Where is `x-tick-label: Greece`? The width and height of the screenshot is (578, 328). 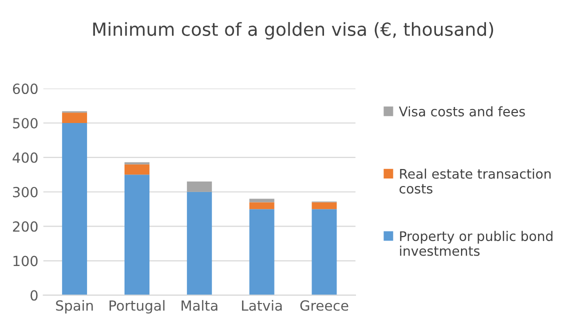
x-tick-label: Greece is located at coordinates (324, 305).